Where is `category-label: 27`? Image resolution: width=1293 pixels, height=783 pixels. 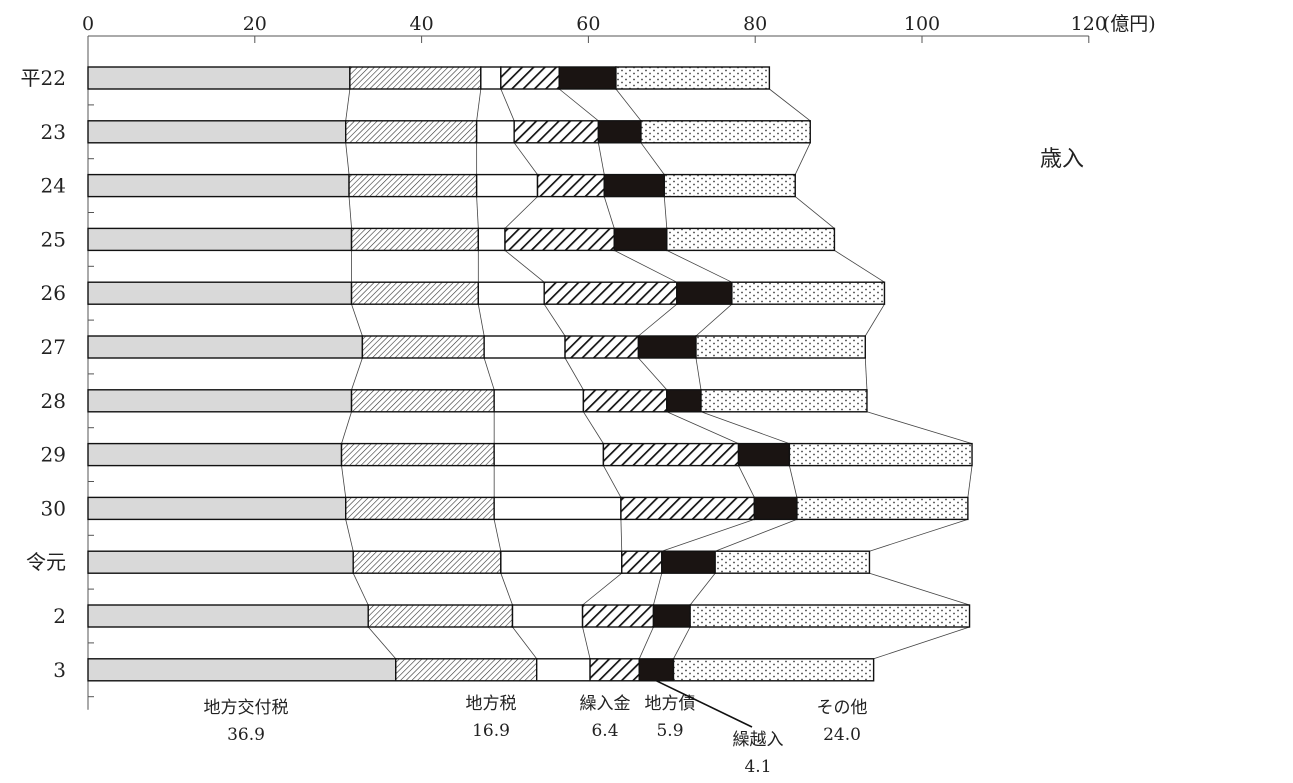 category-label: 27 is located at coordinates (53, 347).